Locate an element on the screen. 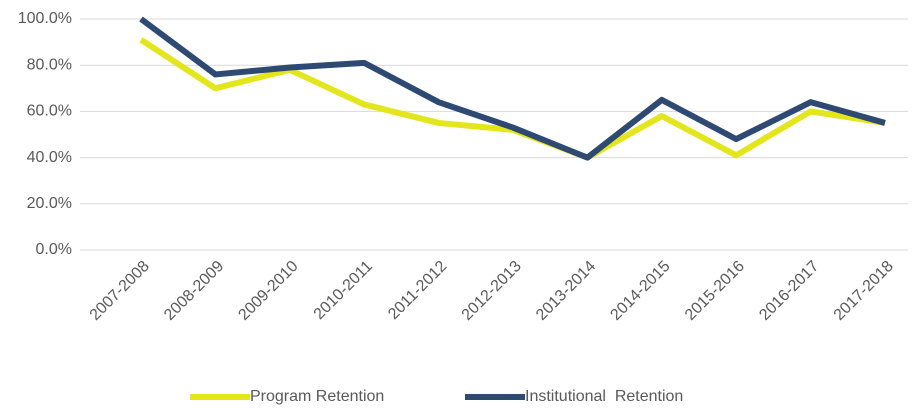 Image resolution: width=914 pixels, height=412 pixels. x-tick-label: 2014-2015 is located at coordinates (640, 291).